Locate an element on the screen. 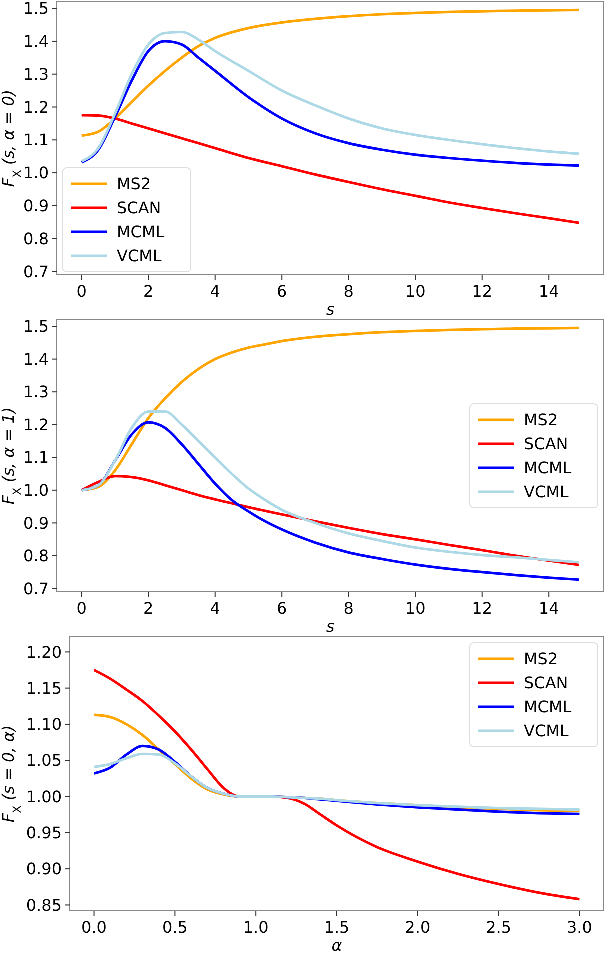 The image size is (614, 958). x-tick-label: 1.5 is located at coordinates (337, 927).